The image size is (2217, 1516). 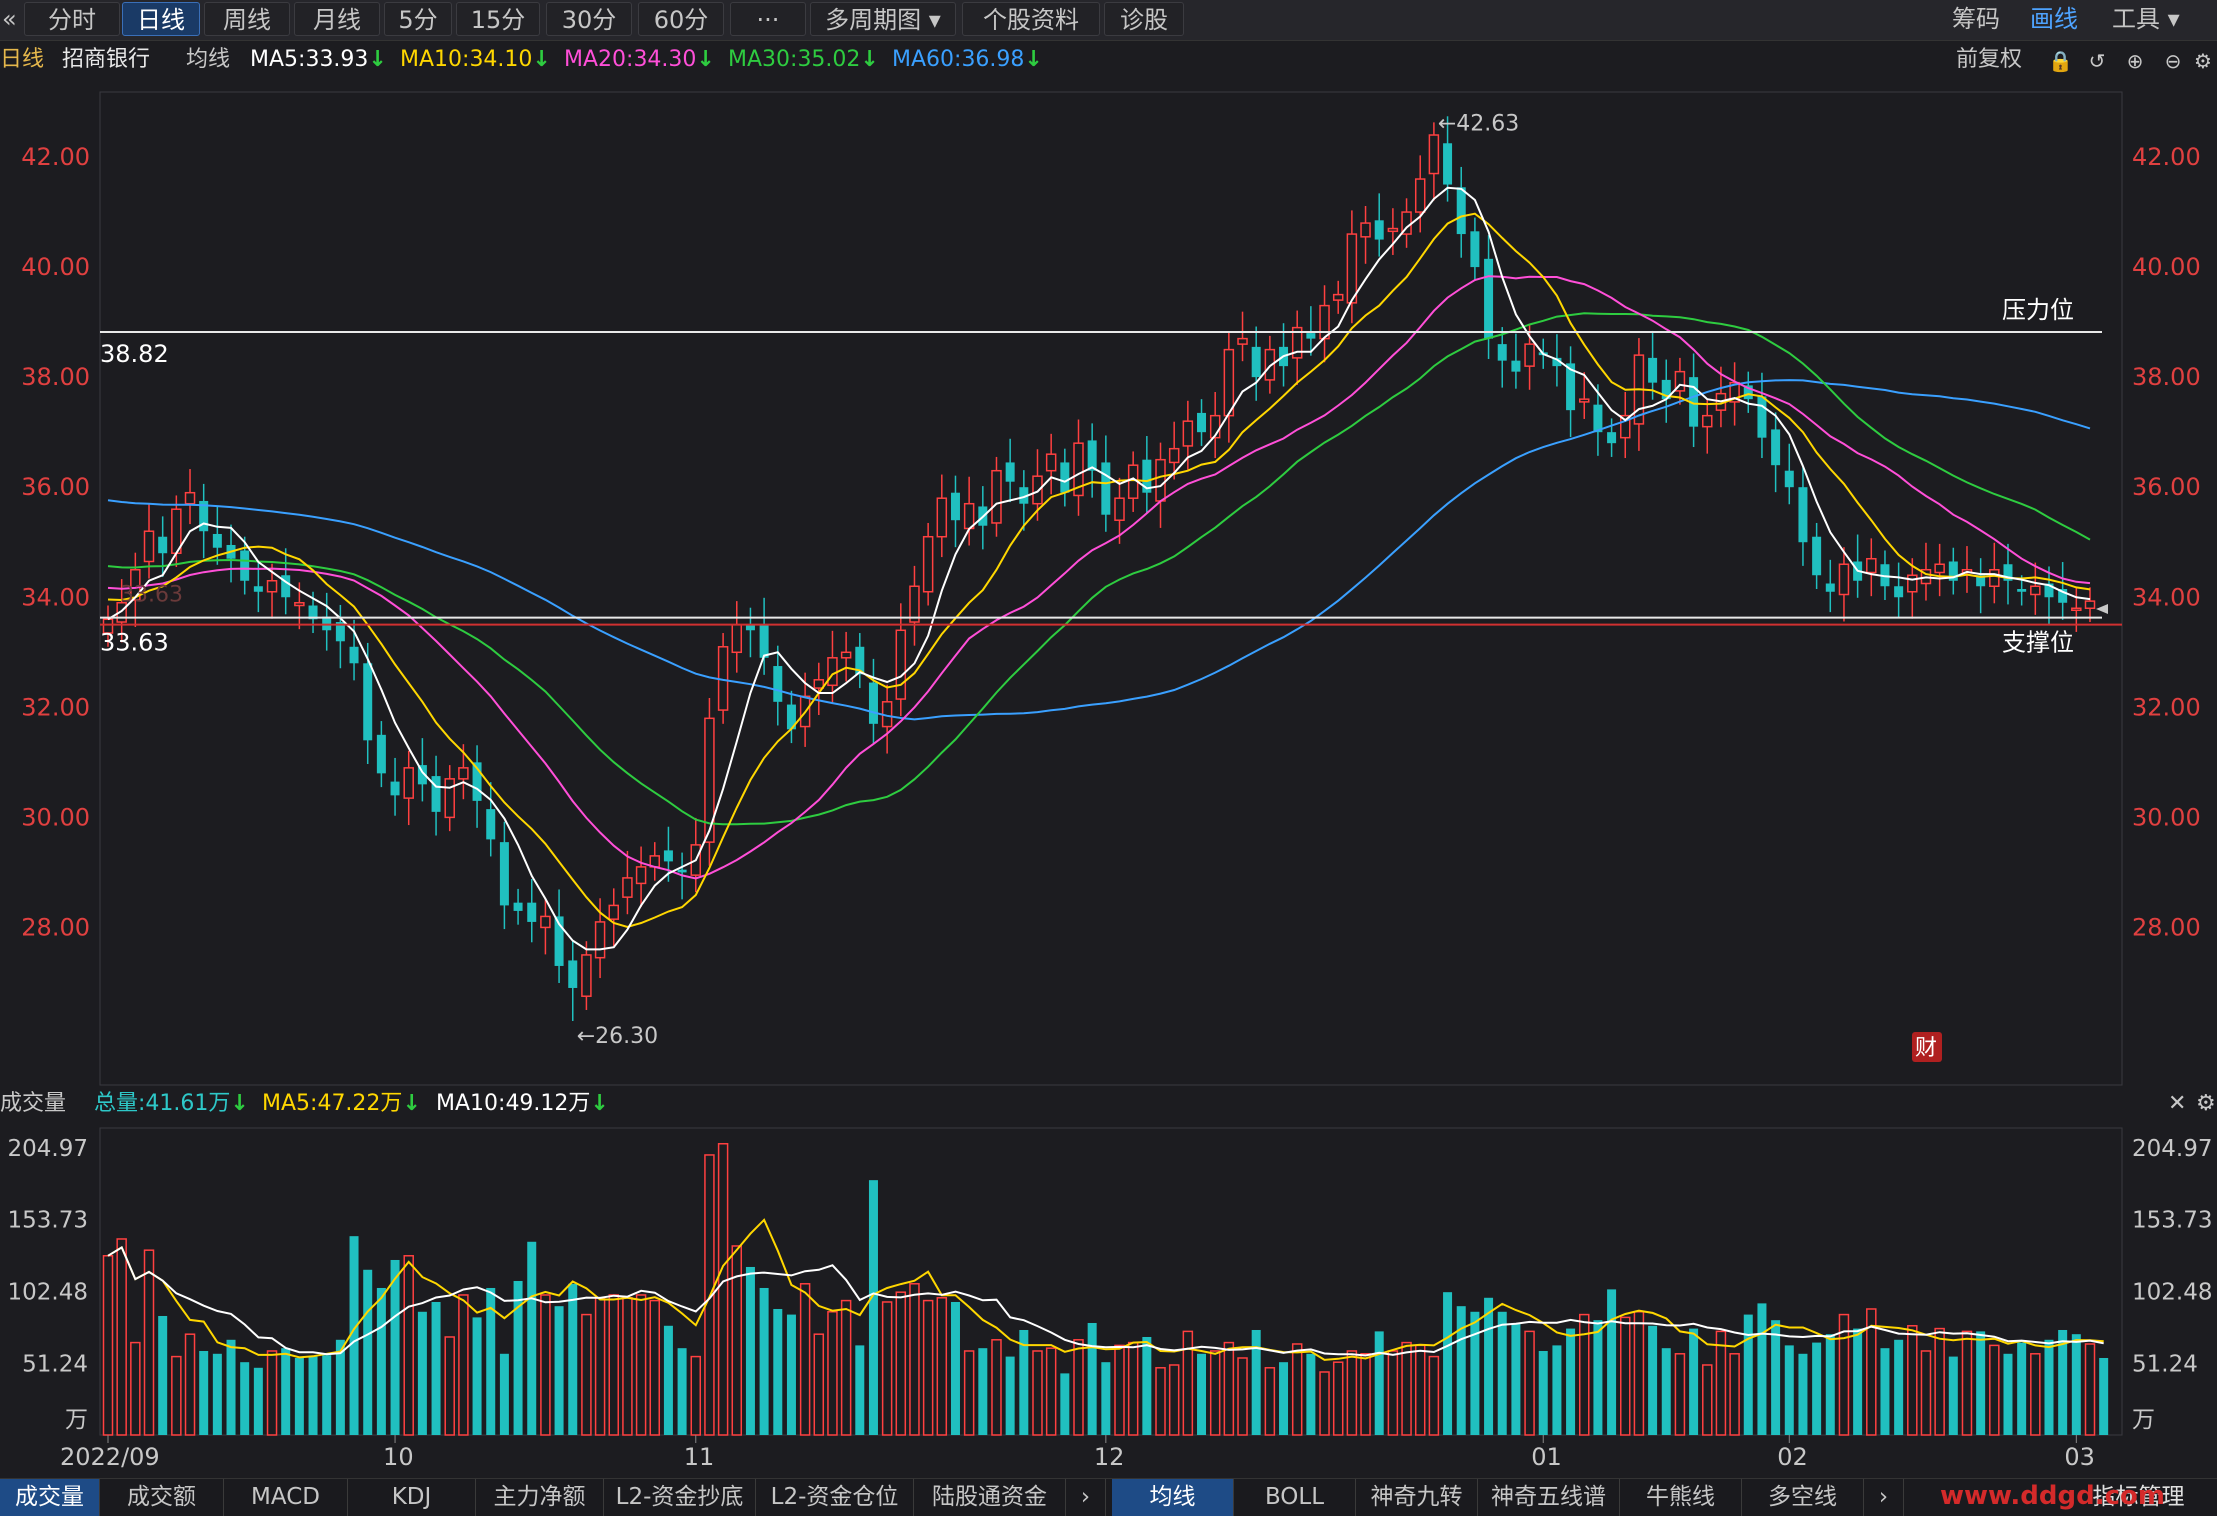 I want to click on zoom-out-icon: ⊖, so click(x=2173, y=61).